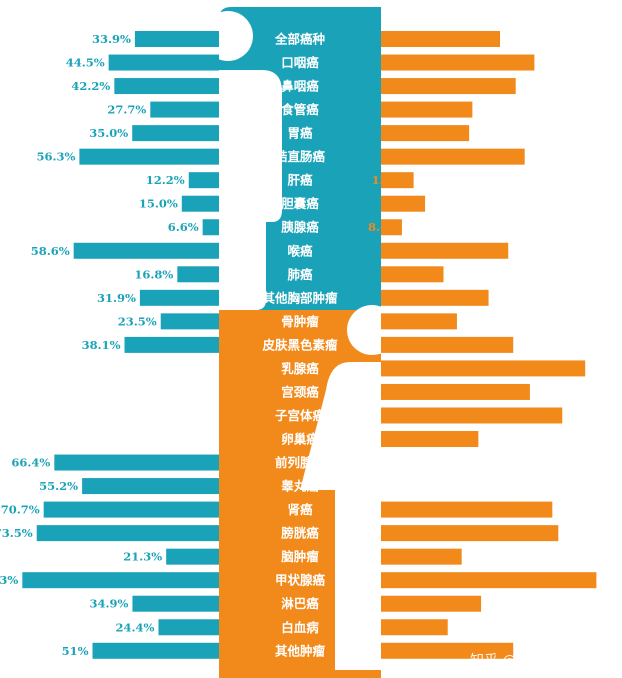 The image size is (622, 678). I want to click on male-value-label-20: 70.7%, so click(20, 510).